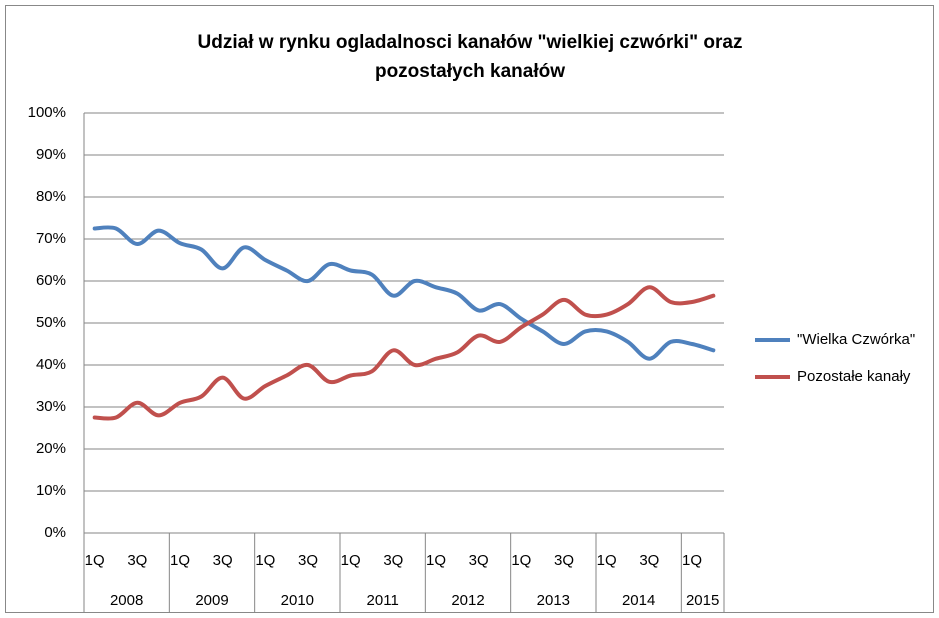  What do you see at coordinates (51, 196) in the screenshot?
I see `y-tick-label: 80%` at bounding box center [51, 196].